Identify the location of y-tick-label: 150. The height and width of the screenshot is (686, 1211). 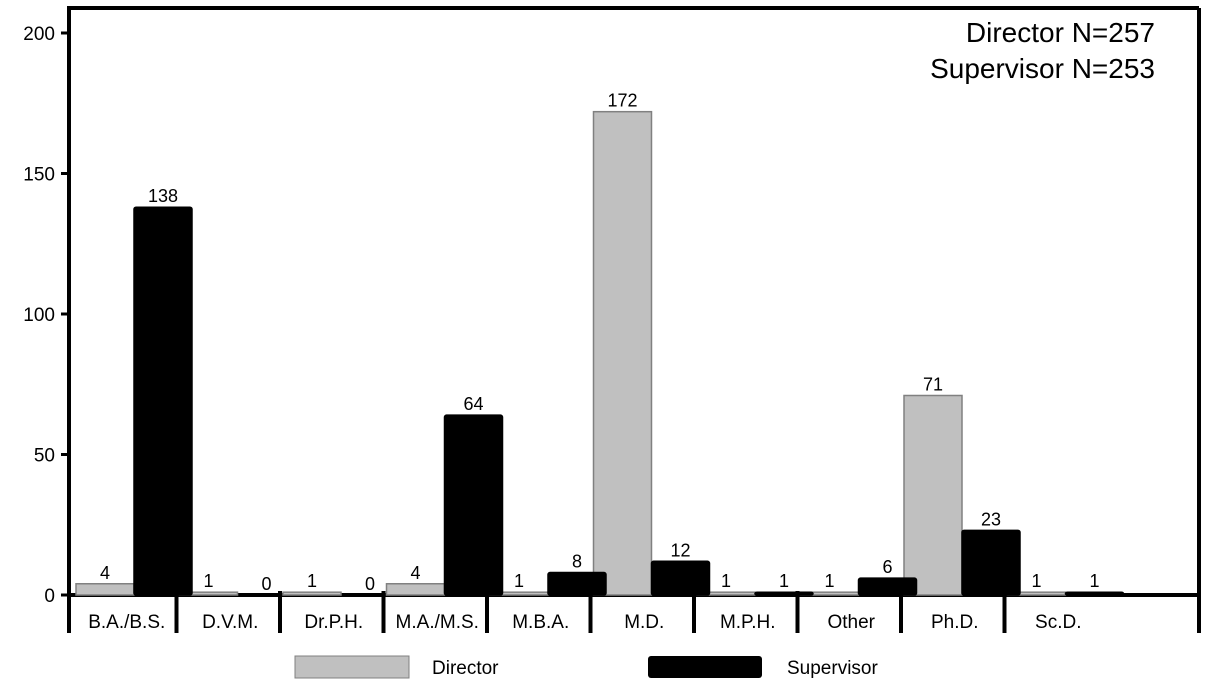
(39, 175).